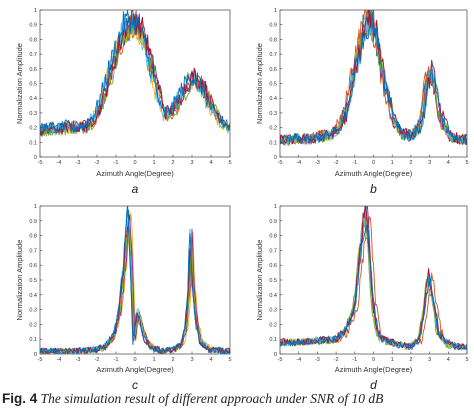 Image resolution: width=474 pixels, height=411 pixels. Describe the element at coordinates (373, 385) in the screenshot. I see `panel-letter: d` at that location.